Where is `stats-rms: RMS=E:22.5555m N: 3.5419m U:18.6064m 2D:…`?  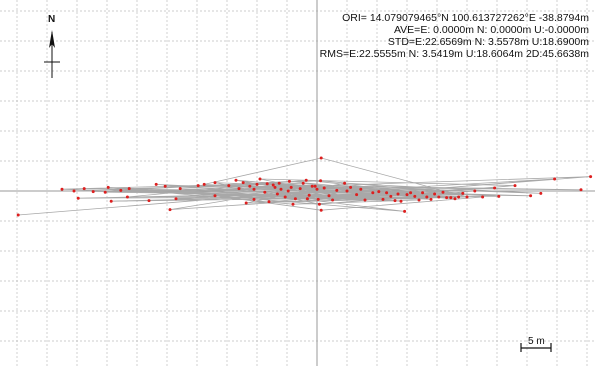 stats-rms: RMS=E:22.5555m N: 3.5419m U:18.6064m 2D:… is located at coordinates (454, 54).